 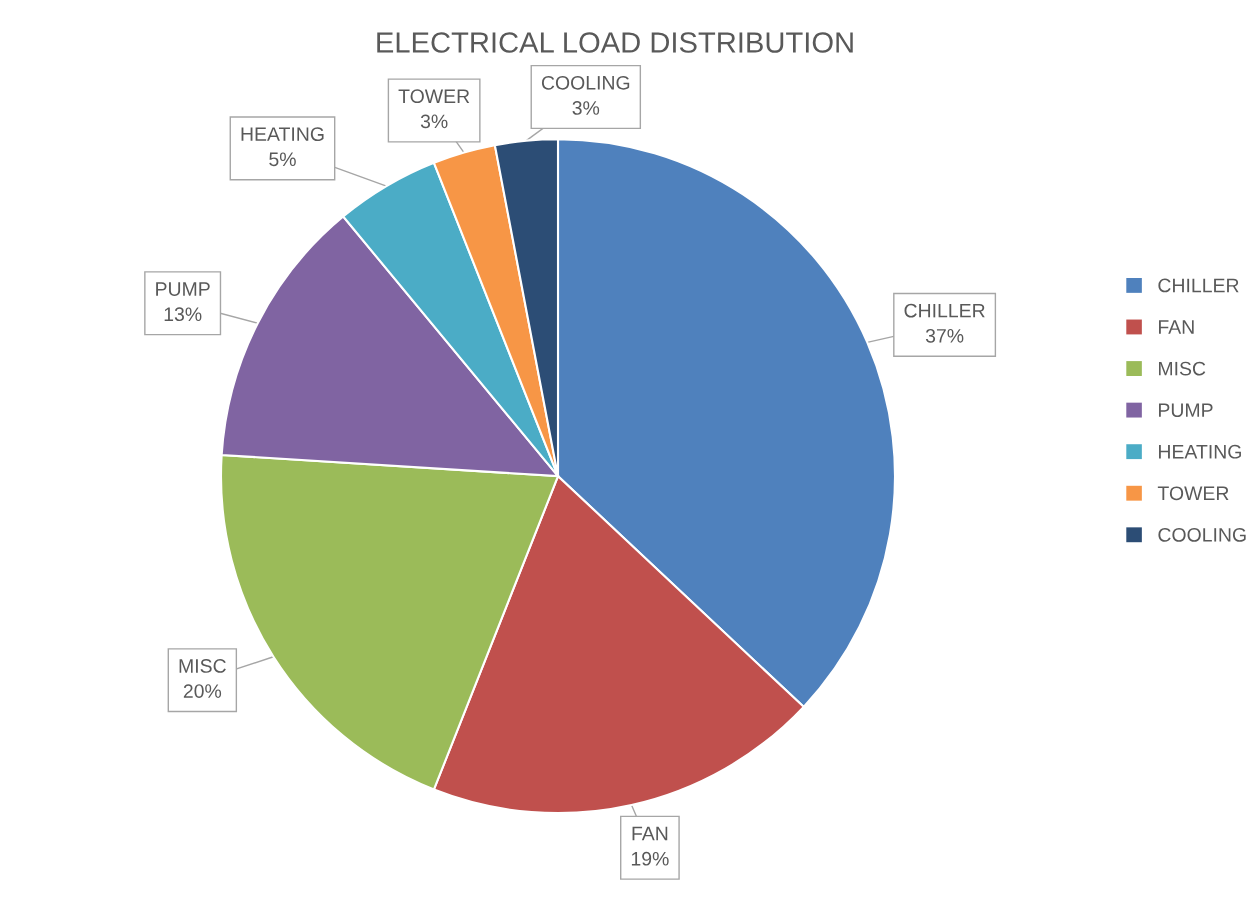 What do you see at coordinates (183, 314) in the screenshot?
I see `data-label: 13%` at bounding box center [183, 314].